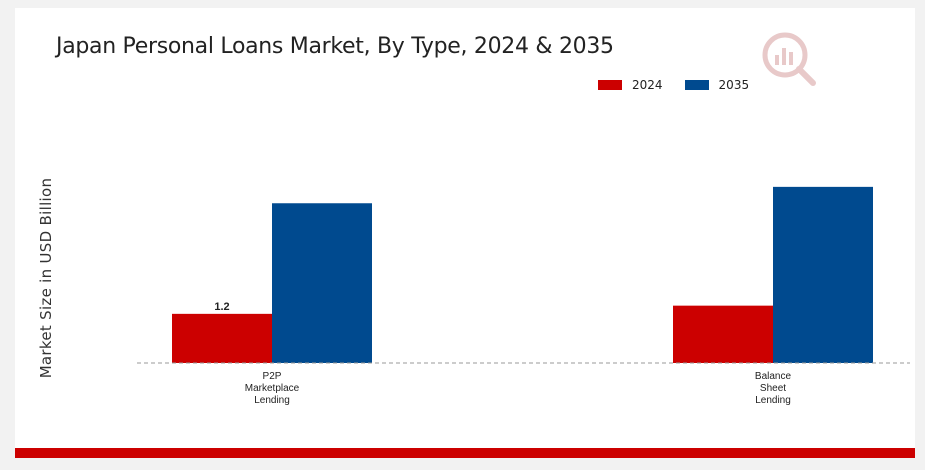  I want to click on legend-item-2035: 2035, so click(717, 85).